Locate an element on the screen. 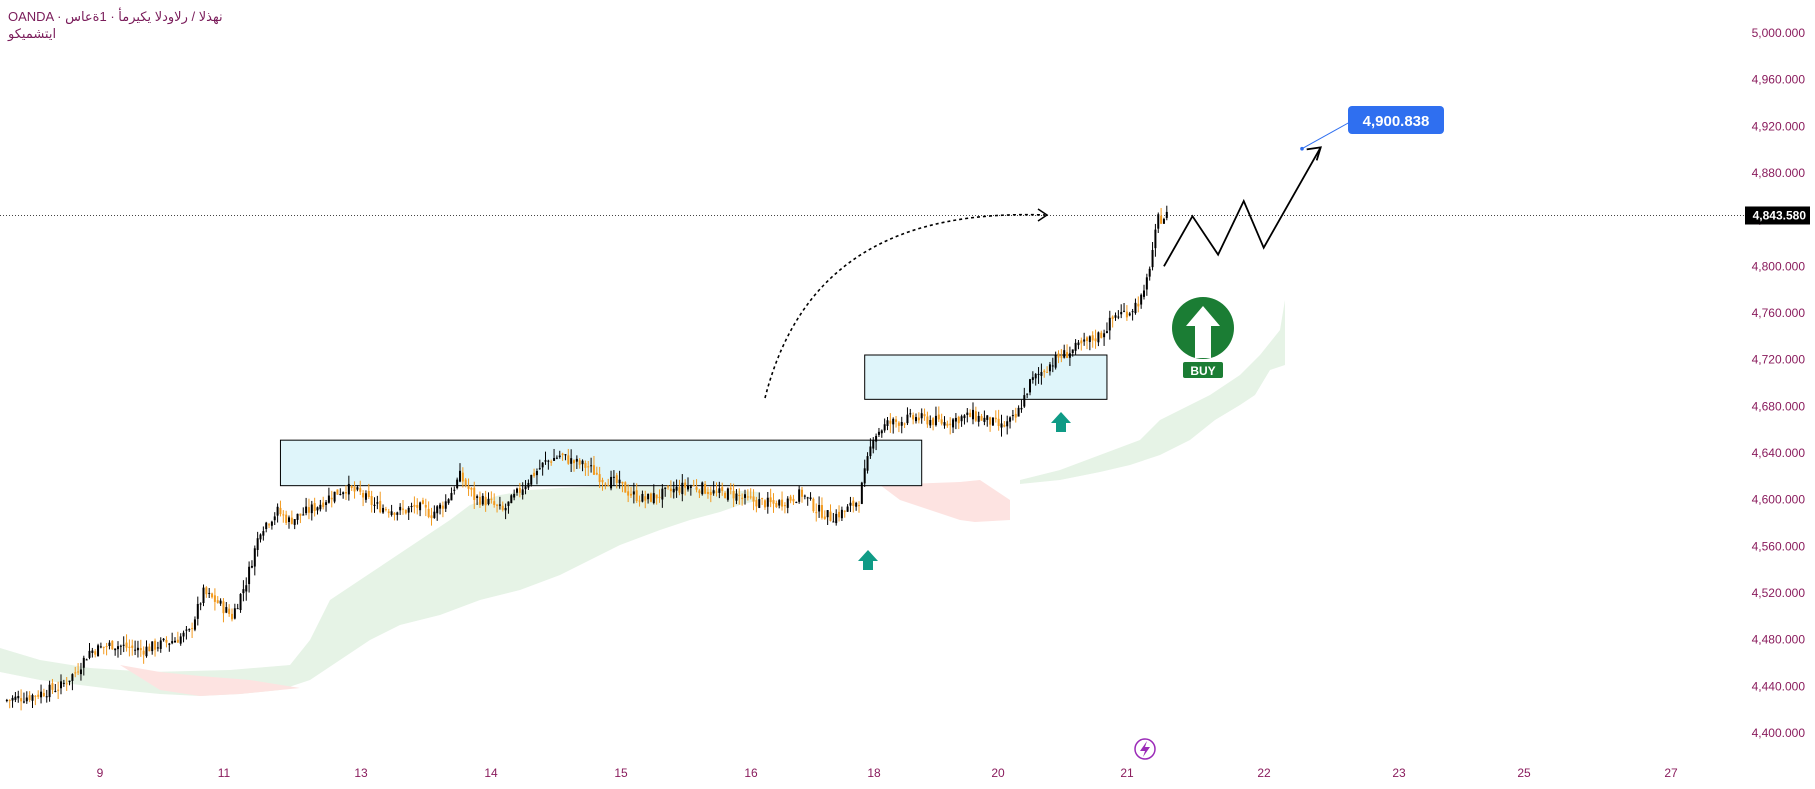 This screenshot has width=1815, height=789. x-tick-label: 13 is located at coordinates (361, 773).